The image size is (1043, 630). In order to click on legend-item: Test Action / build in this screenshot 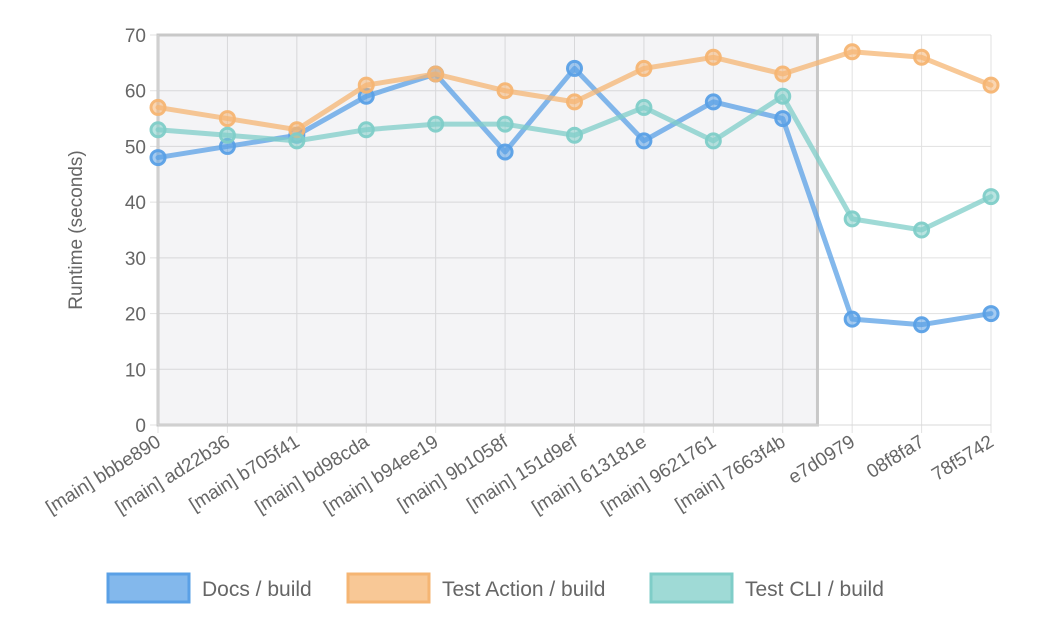, I will do `click(475, 588)`.